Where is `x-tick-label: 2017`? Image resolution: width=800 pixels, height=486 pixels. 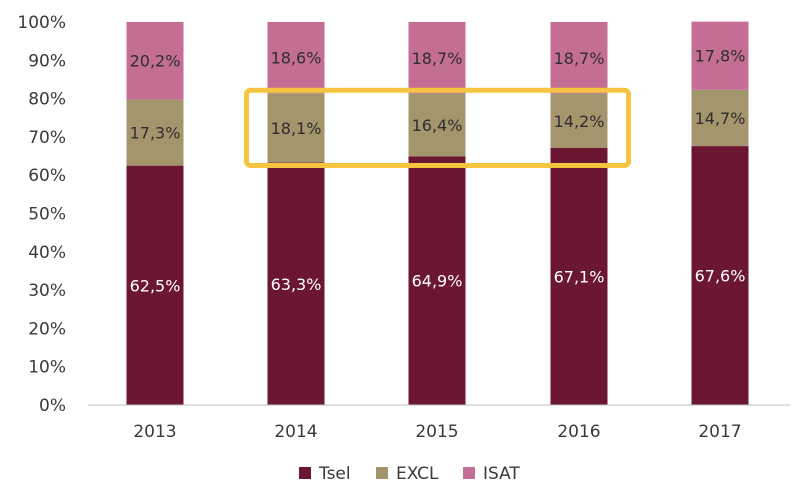
x-tick-label: 2017 is located at coordinates (719, 432).